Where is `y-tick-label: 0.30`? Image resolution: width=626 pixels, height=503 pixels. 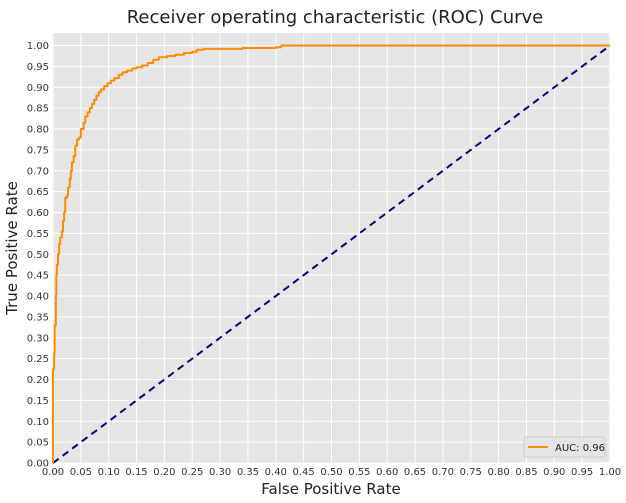 y-tick-label: 0.30 is located at coordinates (38, 338).